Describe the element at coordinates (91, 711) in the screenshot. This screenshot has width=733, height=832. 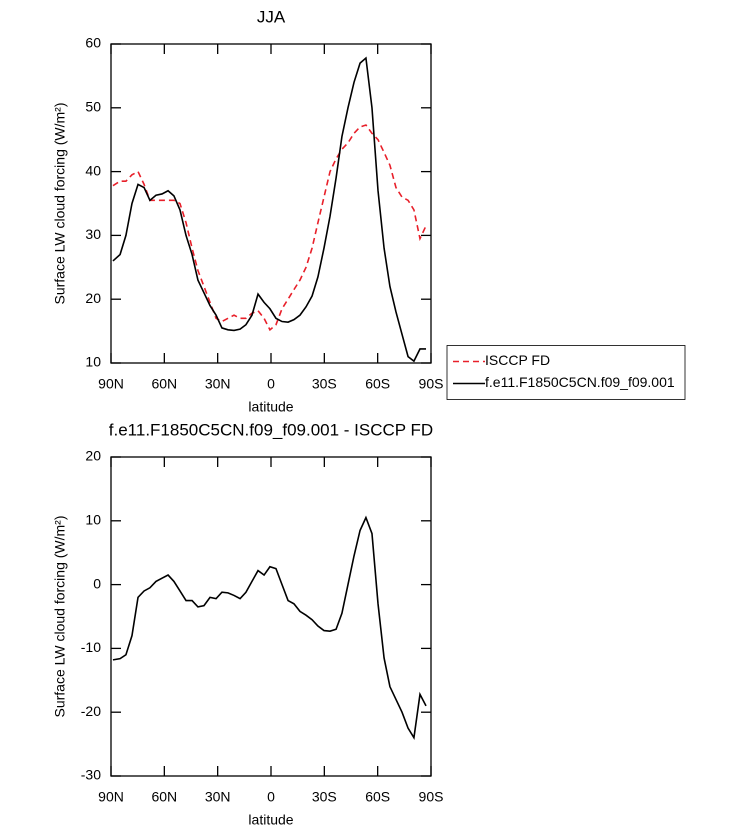
I see `y-tick-label: -20` at that location.